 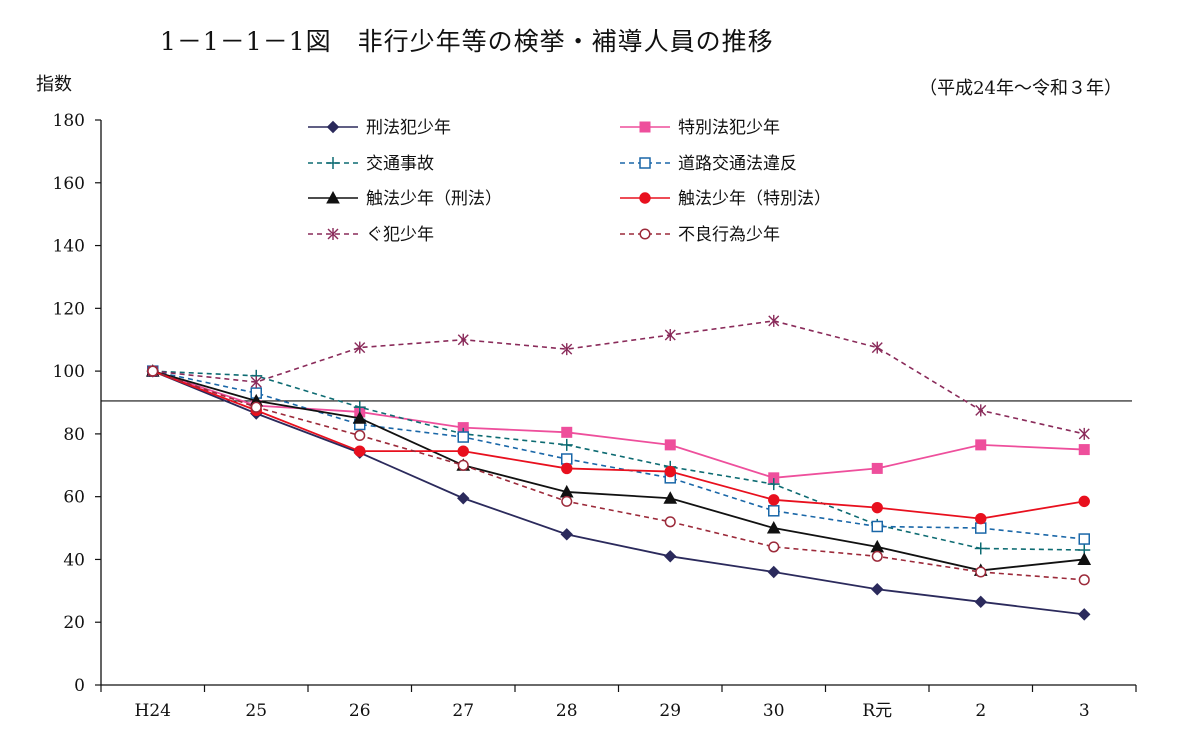 What do you see at coordinates (729, 235) in the screenshot?
I see `legend-label: 不良行為少年` at bounding box center [729, 235].